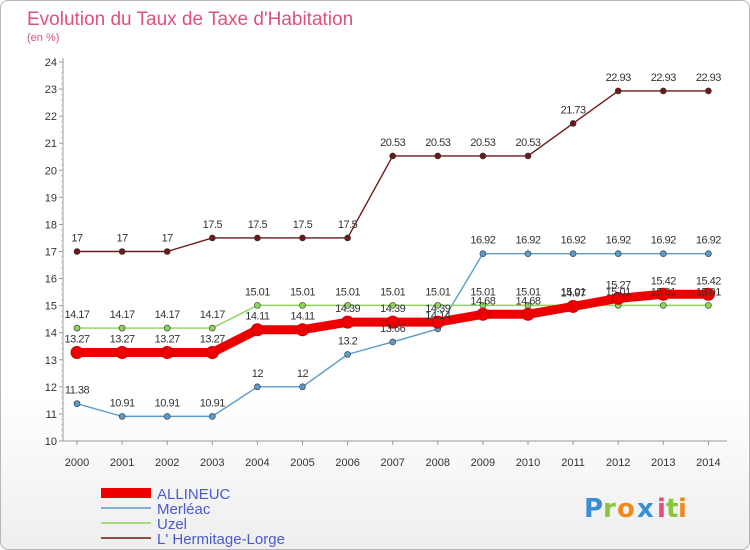  Describe the element at coordinates (167, 463) in the screenshot. I see `x-tick-label: 2002` at that location.